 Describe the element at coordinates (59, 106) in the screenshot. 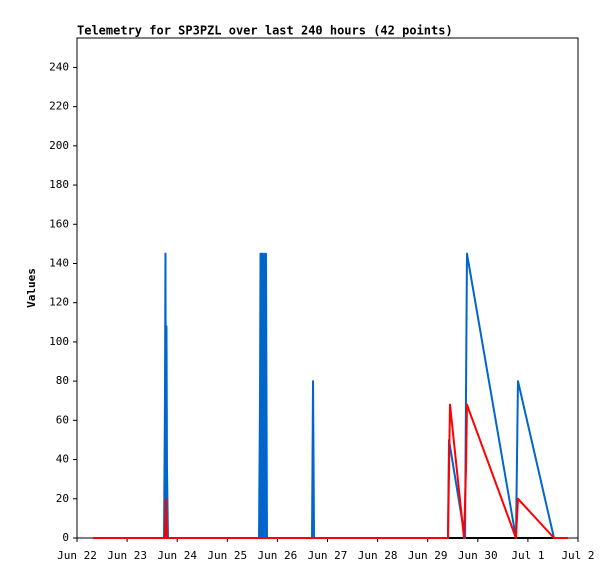

I see `y-tick-label: 220` at that location.